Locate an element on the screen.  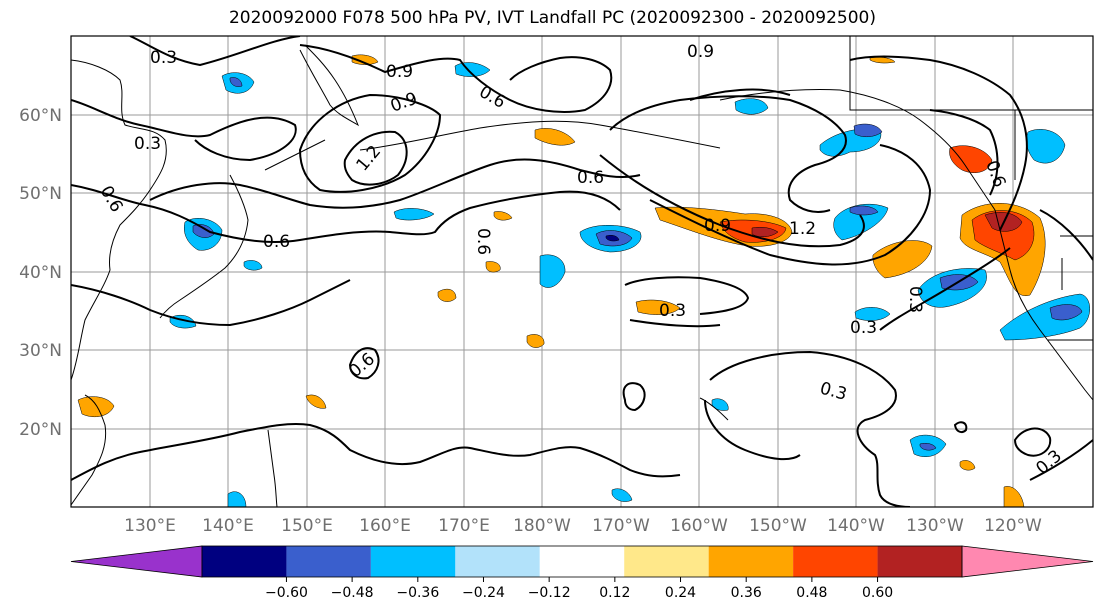
colorbar-tick-label: 0.60 is located at coordinates (877, 593).